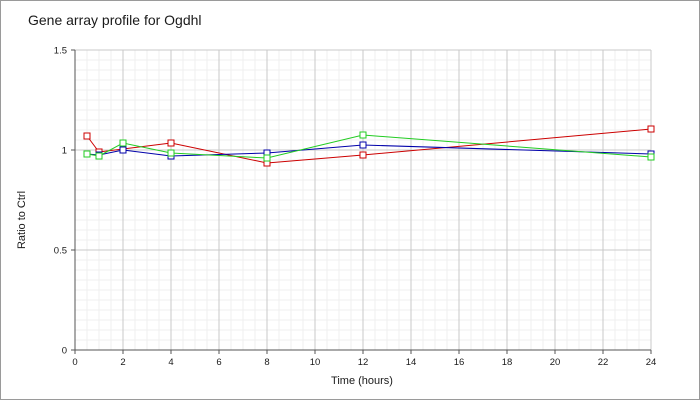 The image size is (700, 400). I want to click on x-tick-labels: 0 2 4 6 8 10 12 14 16 18 20 22 24, so click(364, 362).